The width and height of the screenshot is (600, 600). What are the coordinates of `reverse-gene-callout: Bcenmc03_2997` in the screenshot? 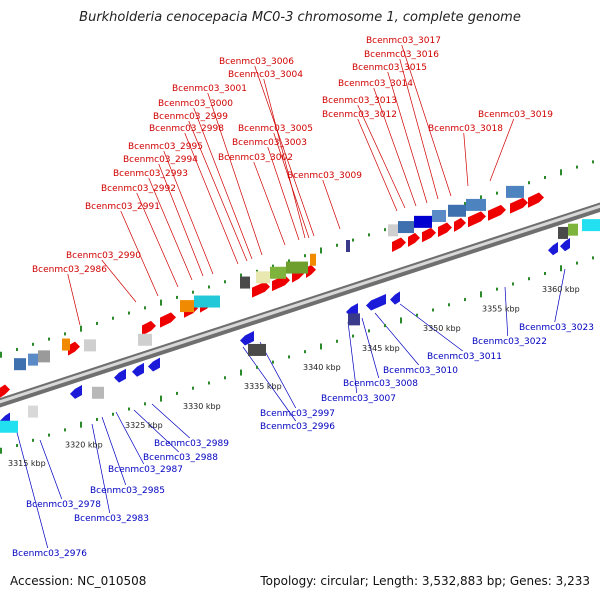 It's located at (297, 380).